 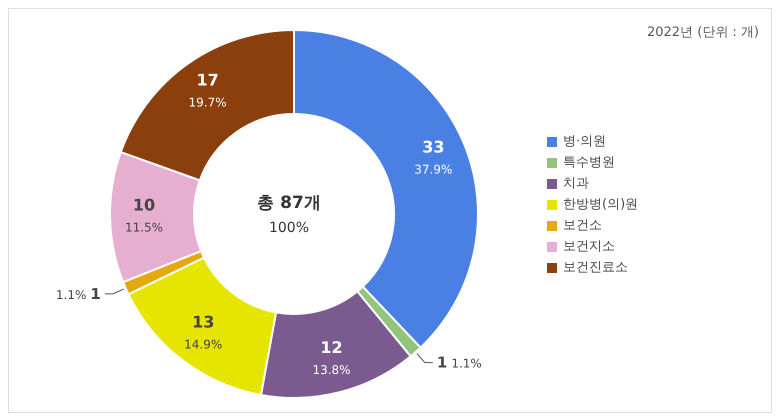 I want to click on text: 총 87개, so click(x=289, y=203).